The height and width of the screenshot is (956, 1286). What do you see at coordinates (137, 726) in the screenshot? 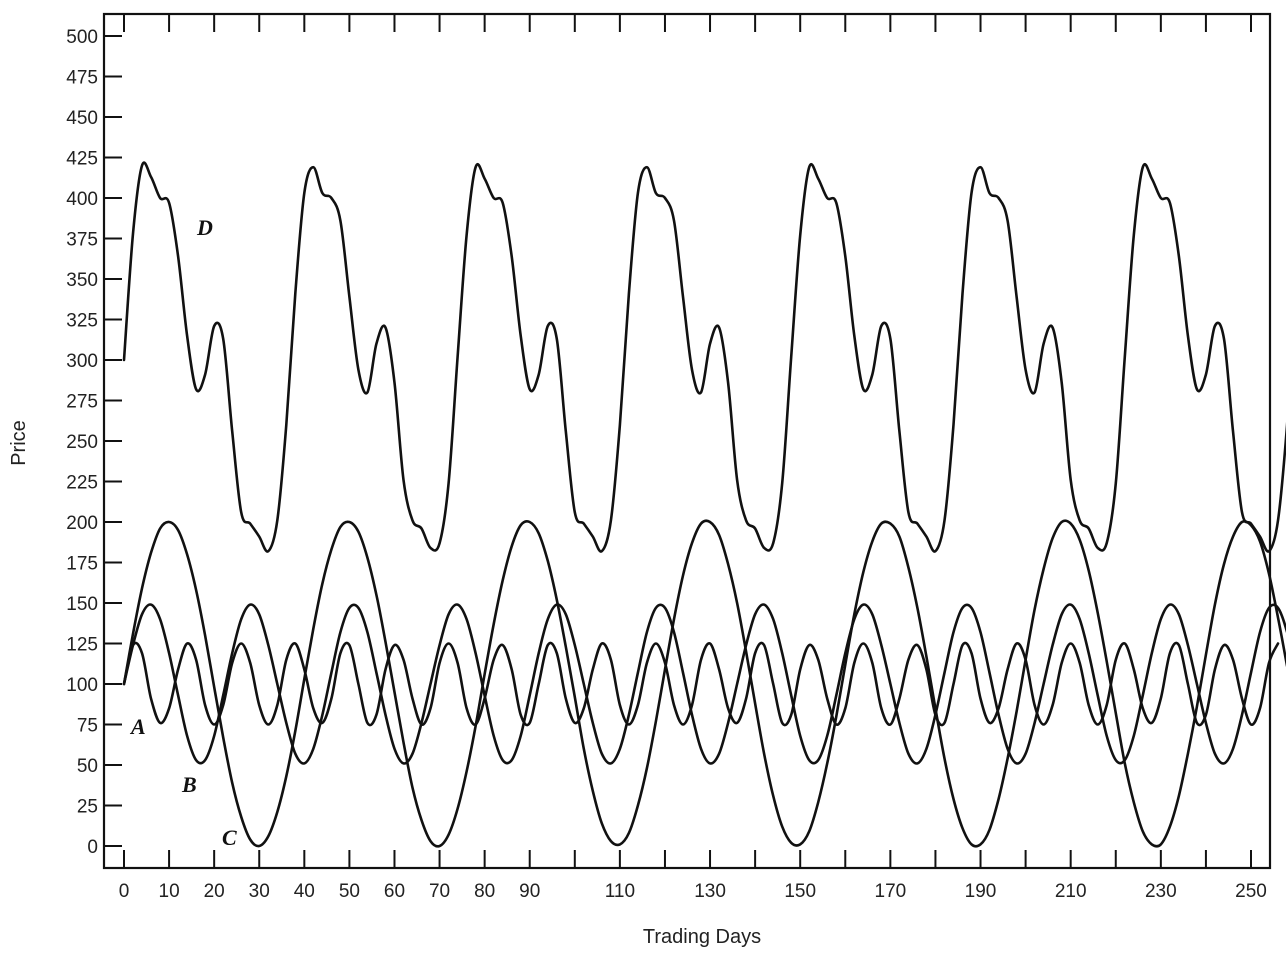
I see `series-label-a: A` at bounding box center [137, 726].